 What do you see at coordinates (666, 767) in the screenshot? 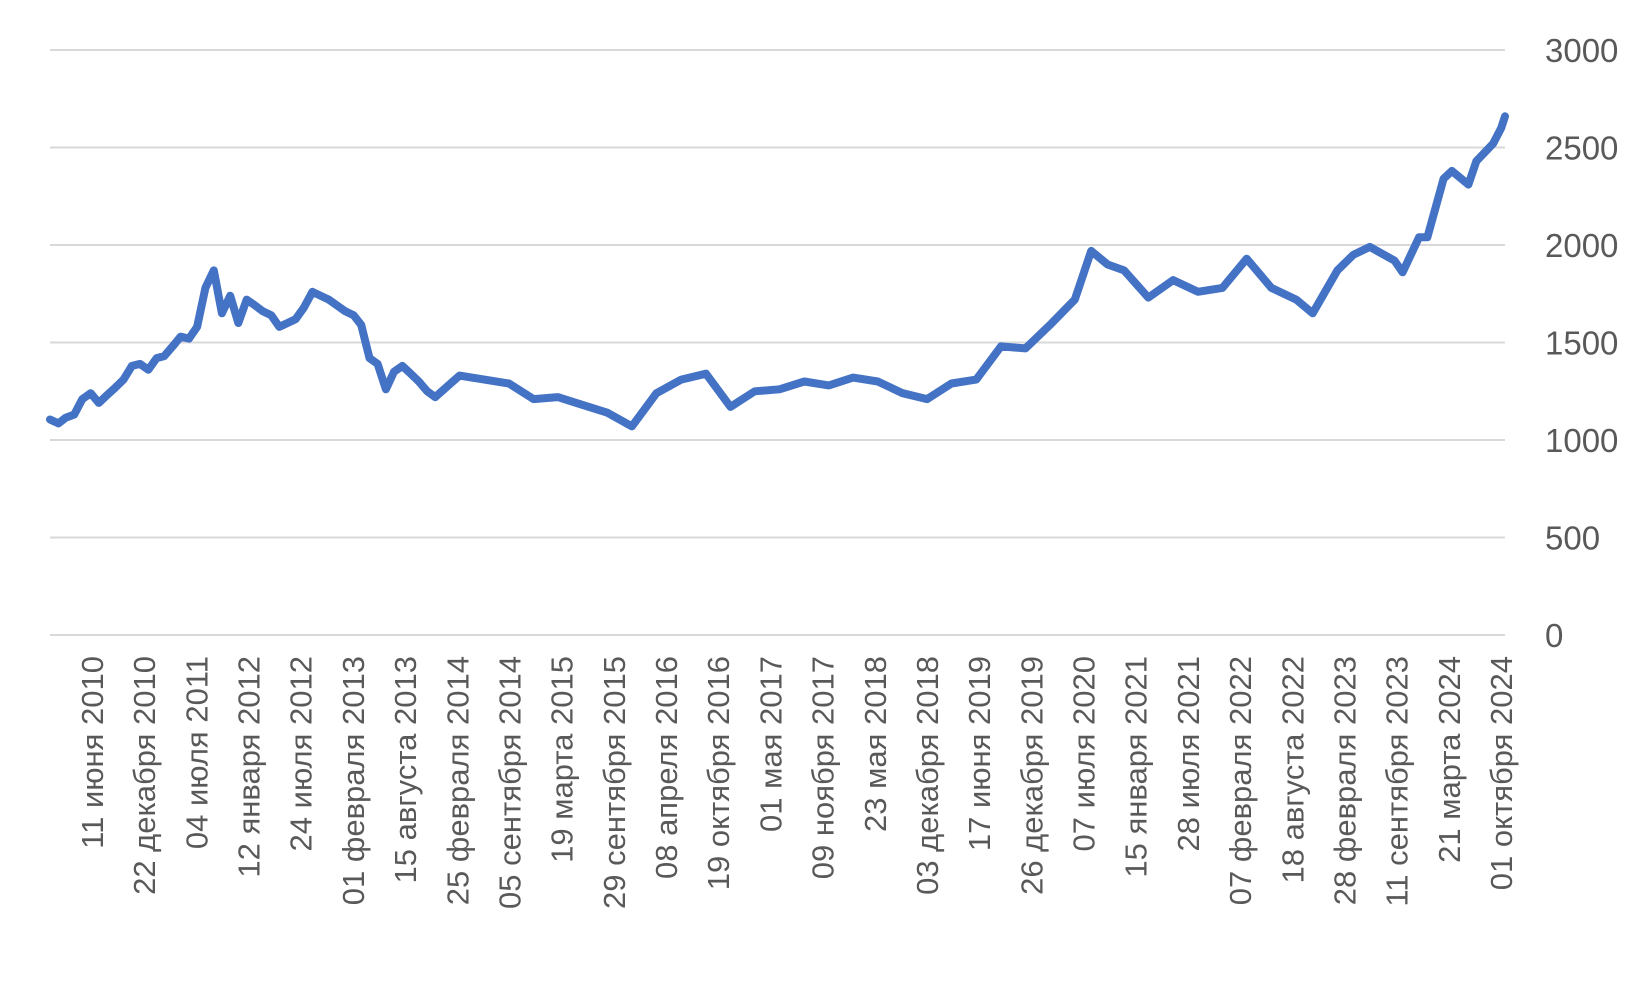
I see `x-tick-label: 08 апреля 2016` at bounding box center [666, 767].